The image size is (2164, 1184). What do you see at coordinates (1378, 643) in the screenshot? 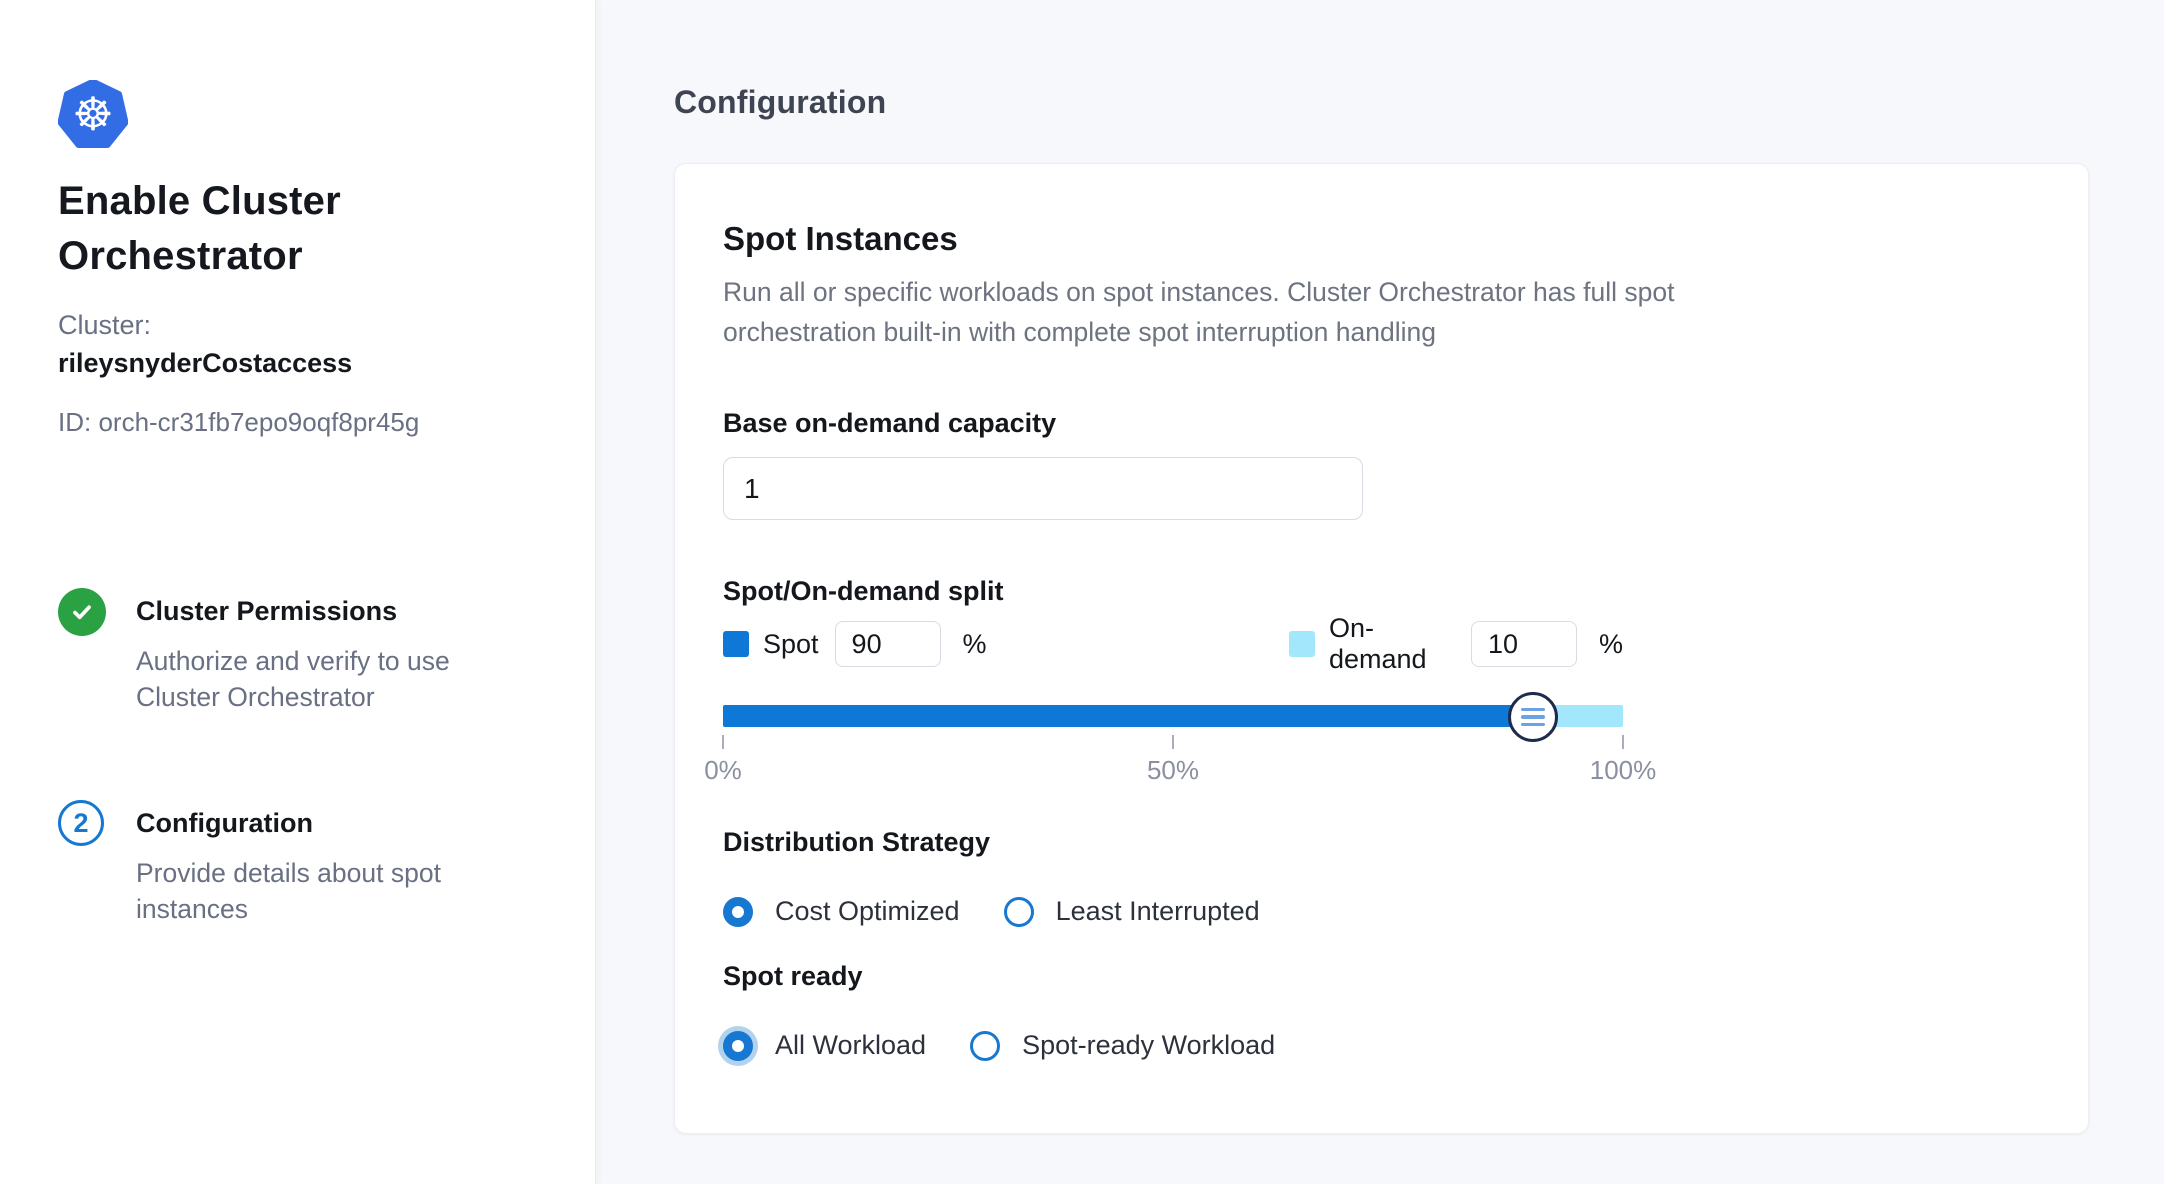
I see `on-demand-label: On-demand` at bounding box center [1378, 643].